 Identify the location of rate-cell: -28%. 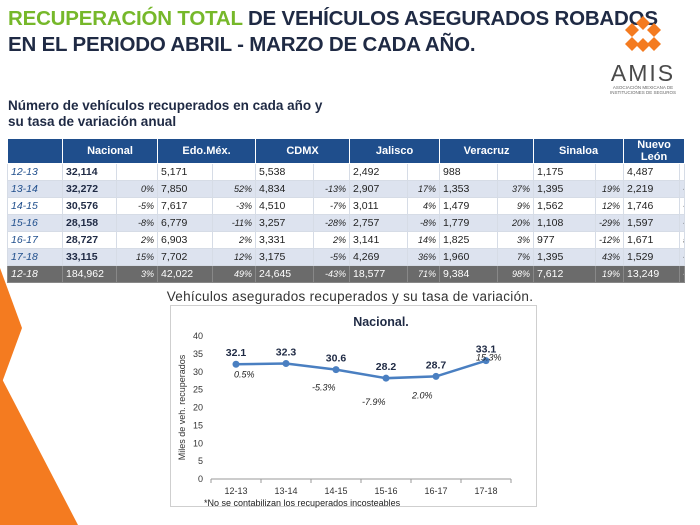
(332, 223).